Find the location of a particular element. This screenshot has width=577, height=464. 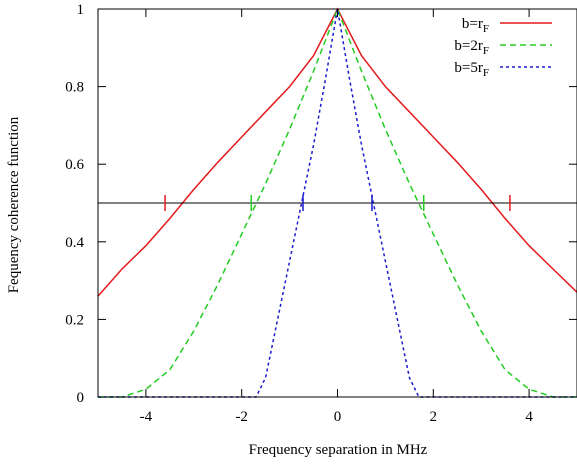

legend: b=rF b=2rF b=5rF is located at coordinates (503, 47).